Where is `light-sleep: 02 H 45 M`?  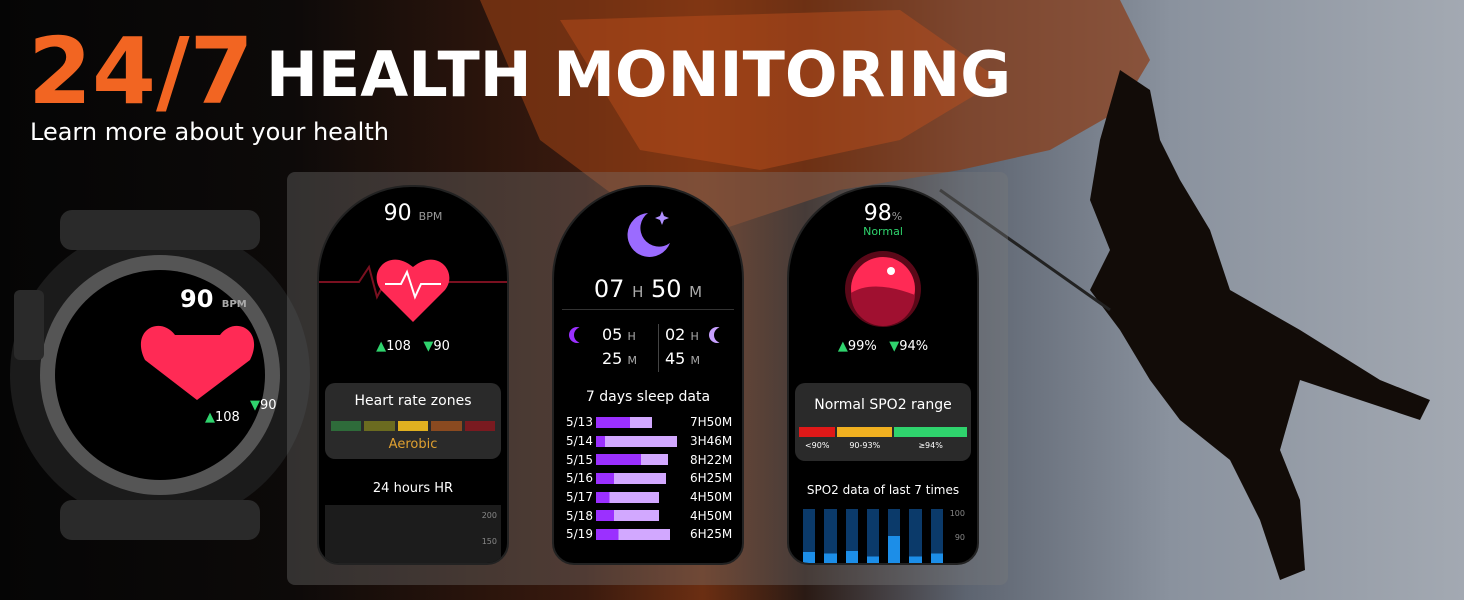 light-sleep: 02 H 45 M is located at coordinates (679, 348).